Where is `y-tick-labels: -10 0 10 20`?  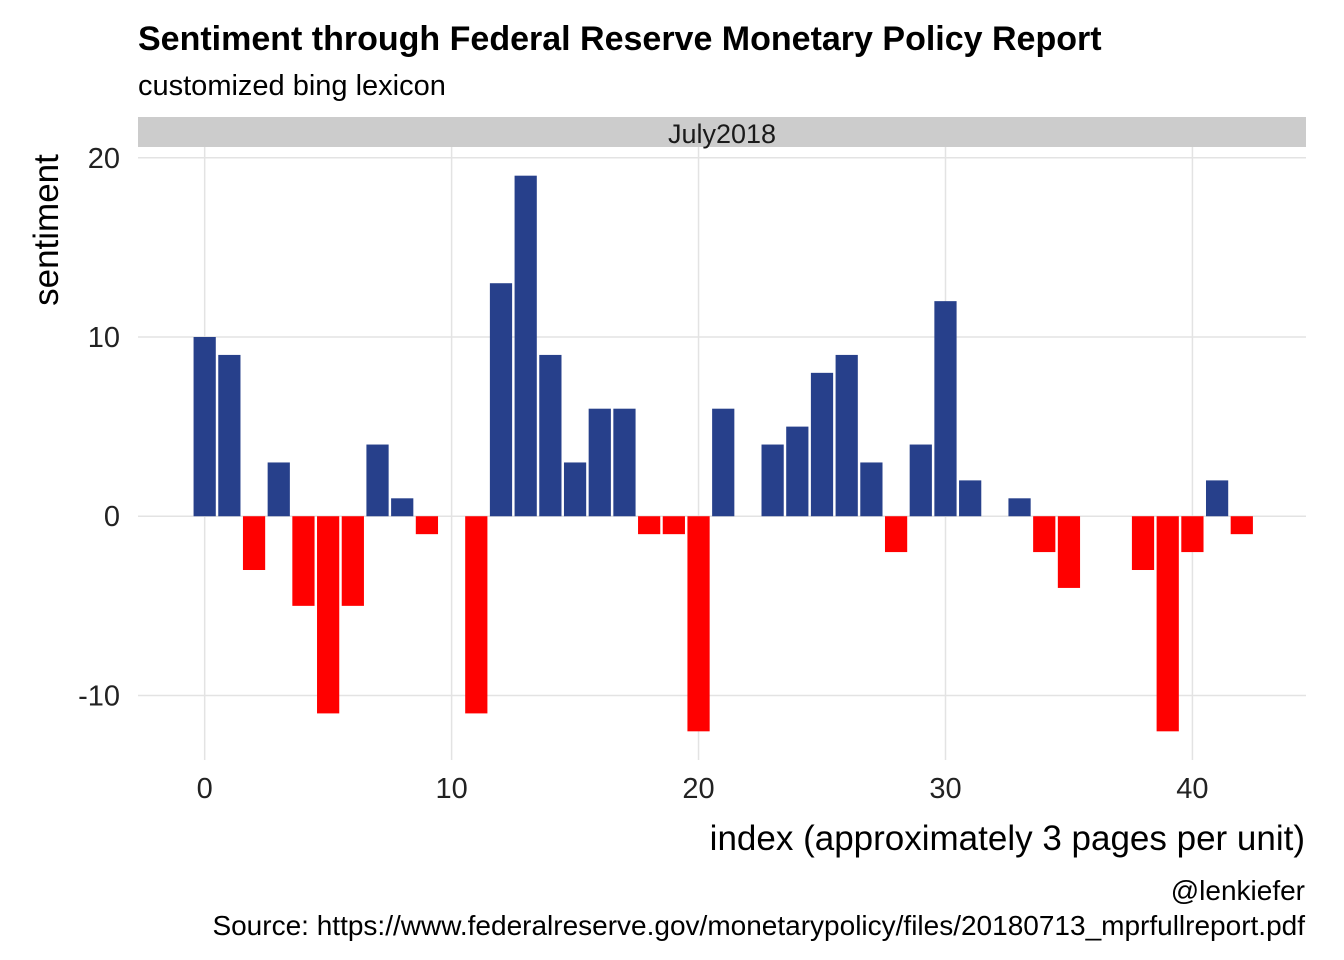
y-tick-labels: -10 0 10 20 is located at coordinates (99, 428).